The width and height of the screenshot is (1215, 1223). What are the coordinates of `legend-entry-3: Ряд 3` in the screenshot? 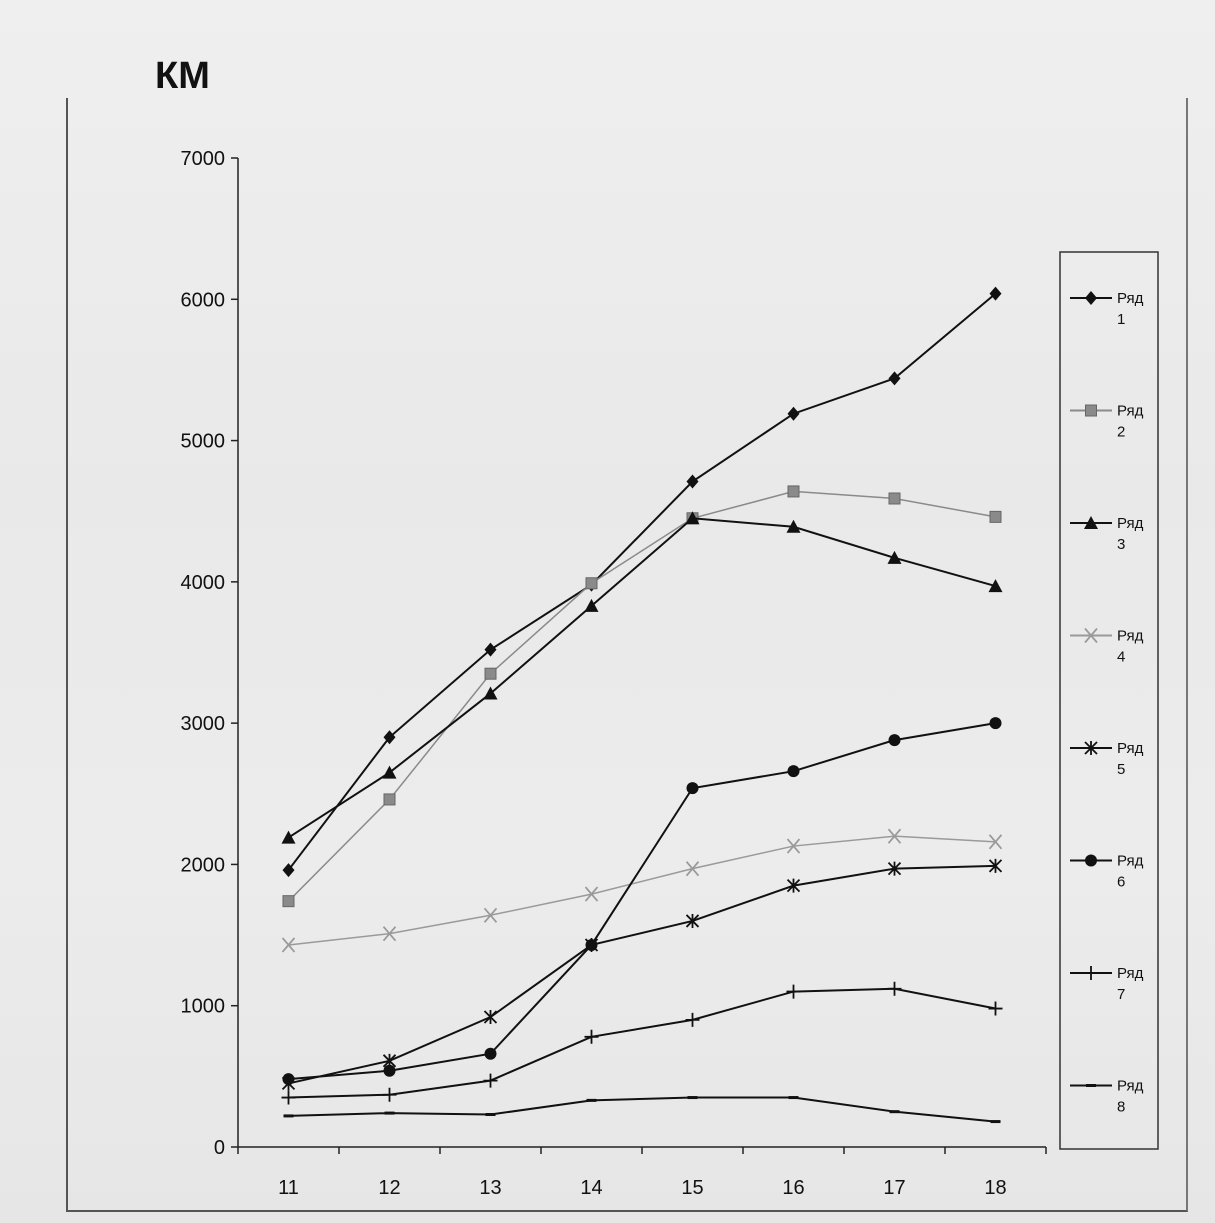 It's located at (1107, 534).